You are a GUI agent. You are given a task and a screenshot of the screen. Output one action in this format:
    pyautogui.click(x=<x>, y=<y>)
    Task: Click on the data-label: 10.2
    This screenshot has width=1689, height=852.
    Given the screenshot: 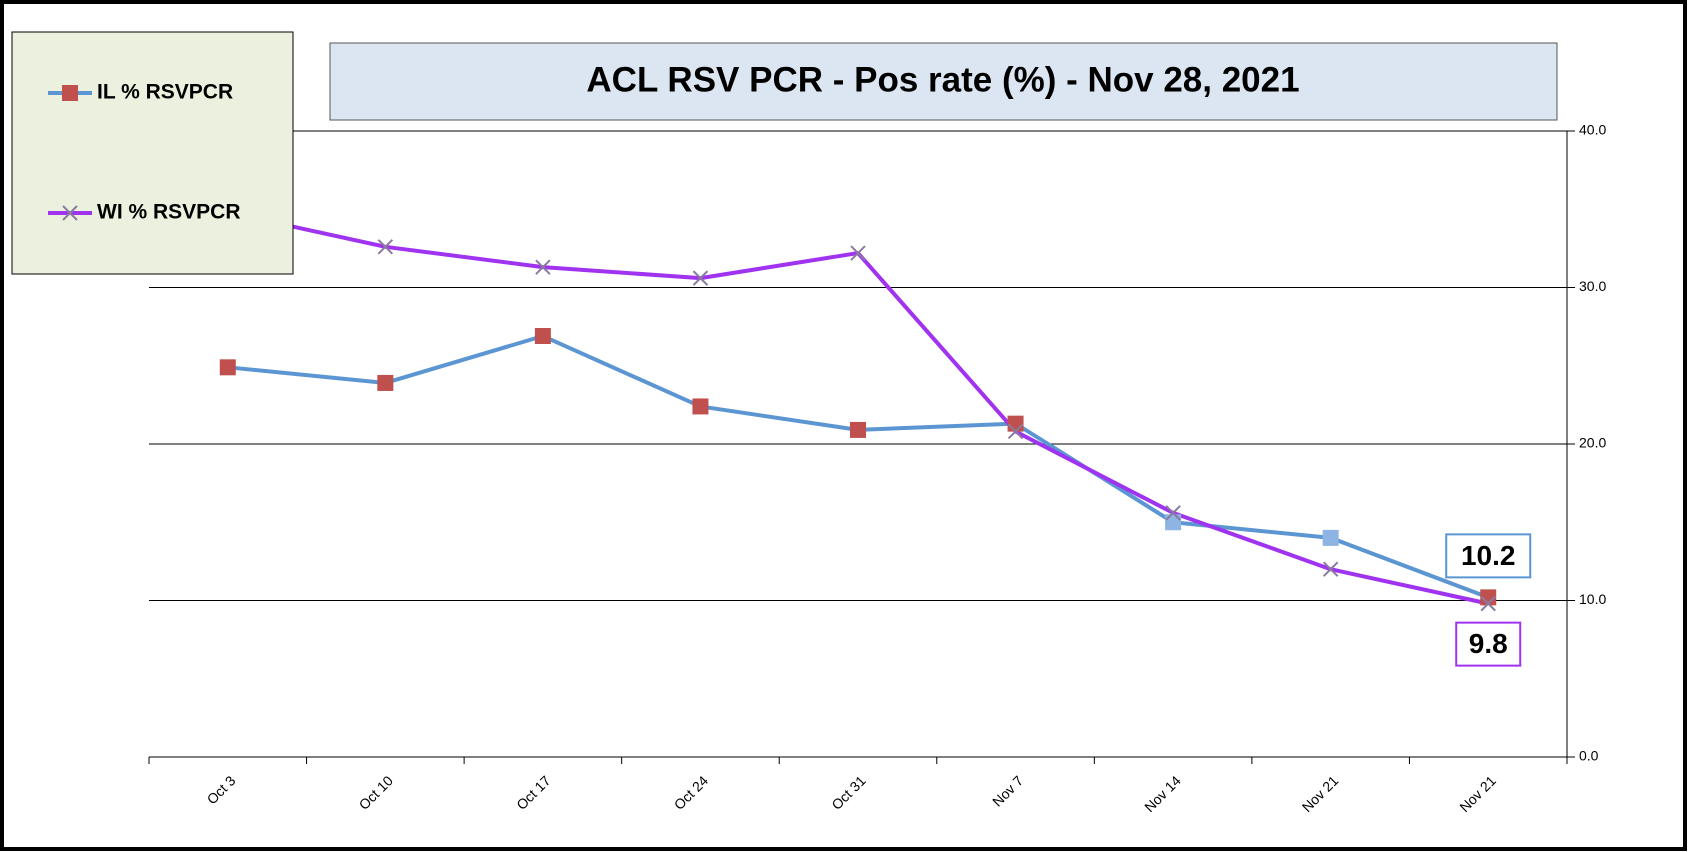 What is the action you would take?
    pyautogui.click(x=1488, y=555)
    